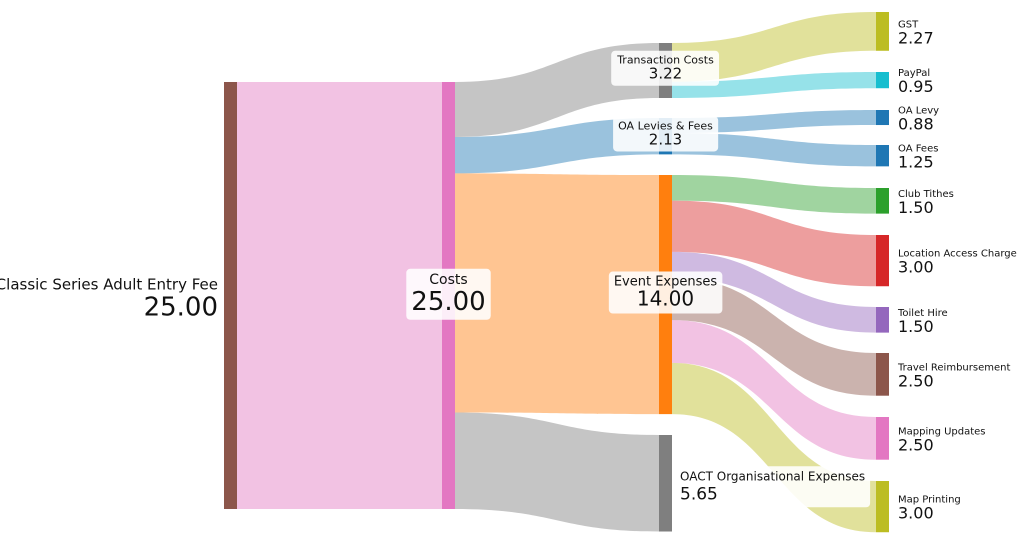 This screenshot has width=1024, height=546. What do you see at coordinates (882, 261) in the screenshot?
I see `node-location-access-charge` at bounding box center [882, 261].